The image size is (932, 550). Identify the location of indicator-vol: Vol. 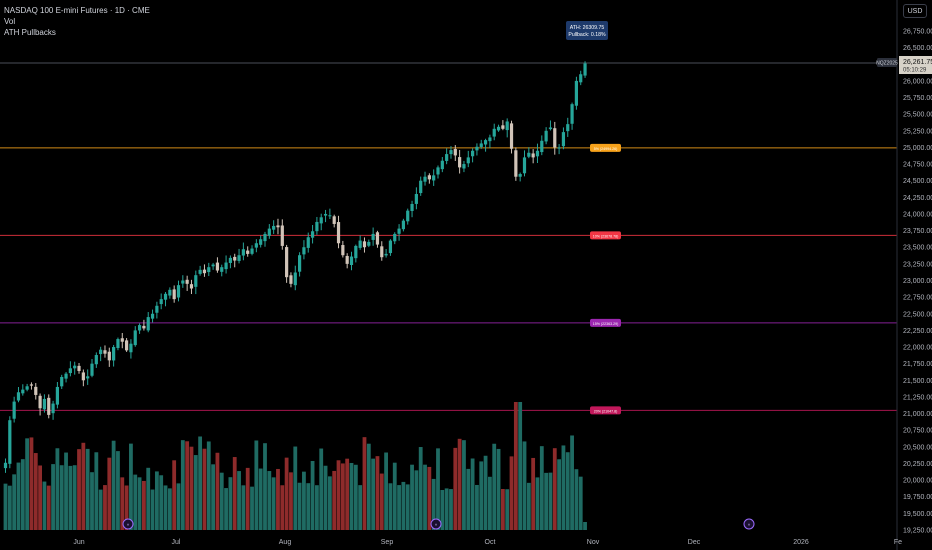
(10, 21).